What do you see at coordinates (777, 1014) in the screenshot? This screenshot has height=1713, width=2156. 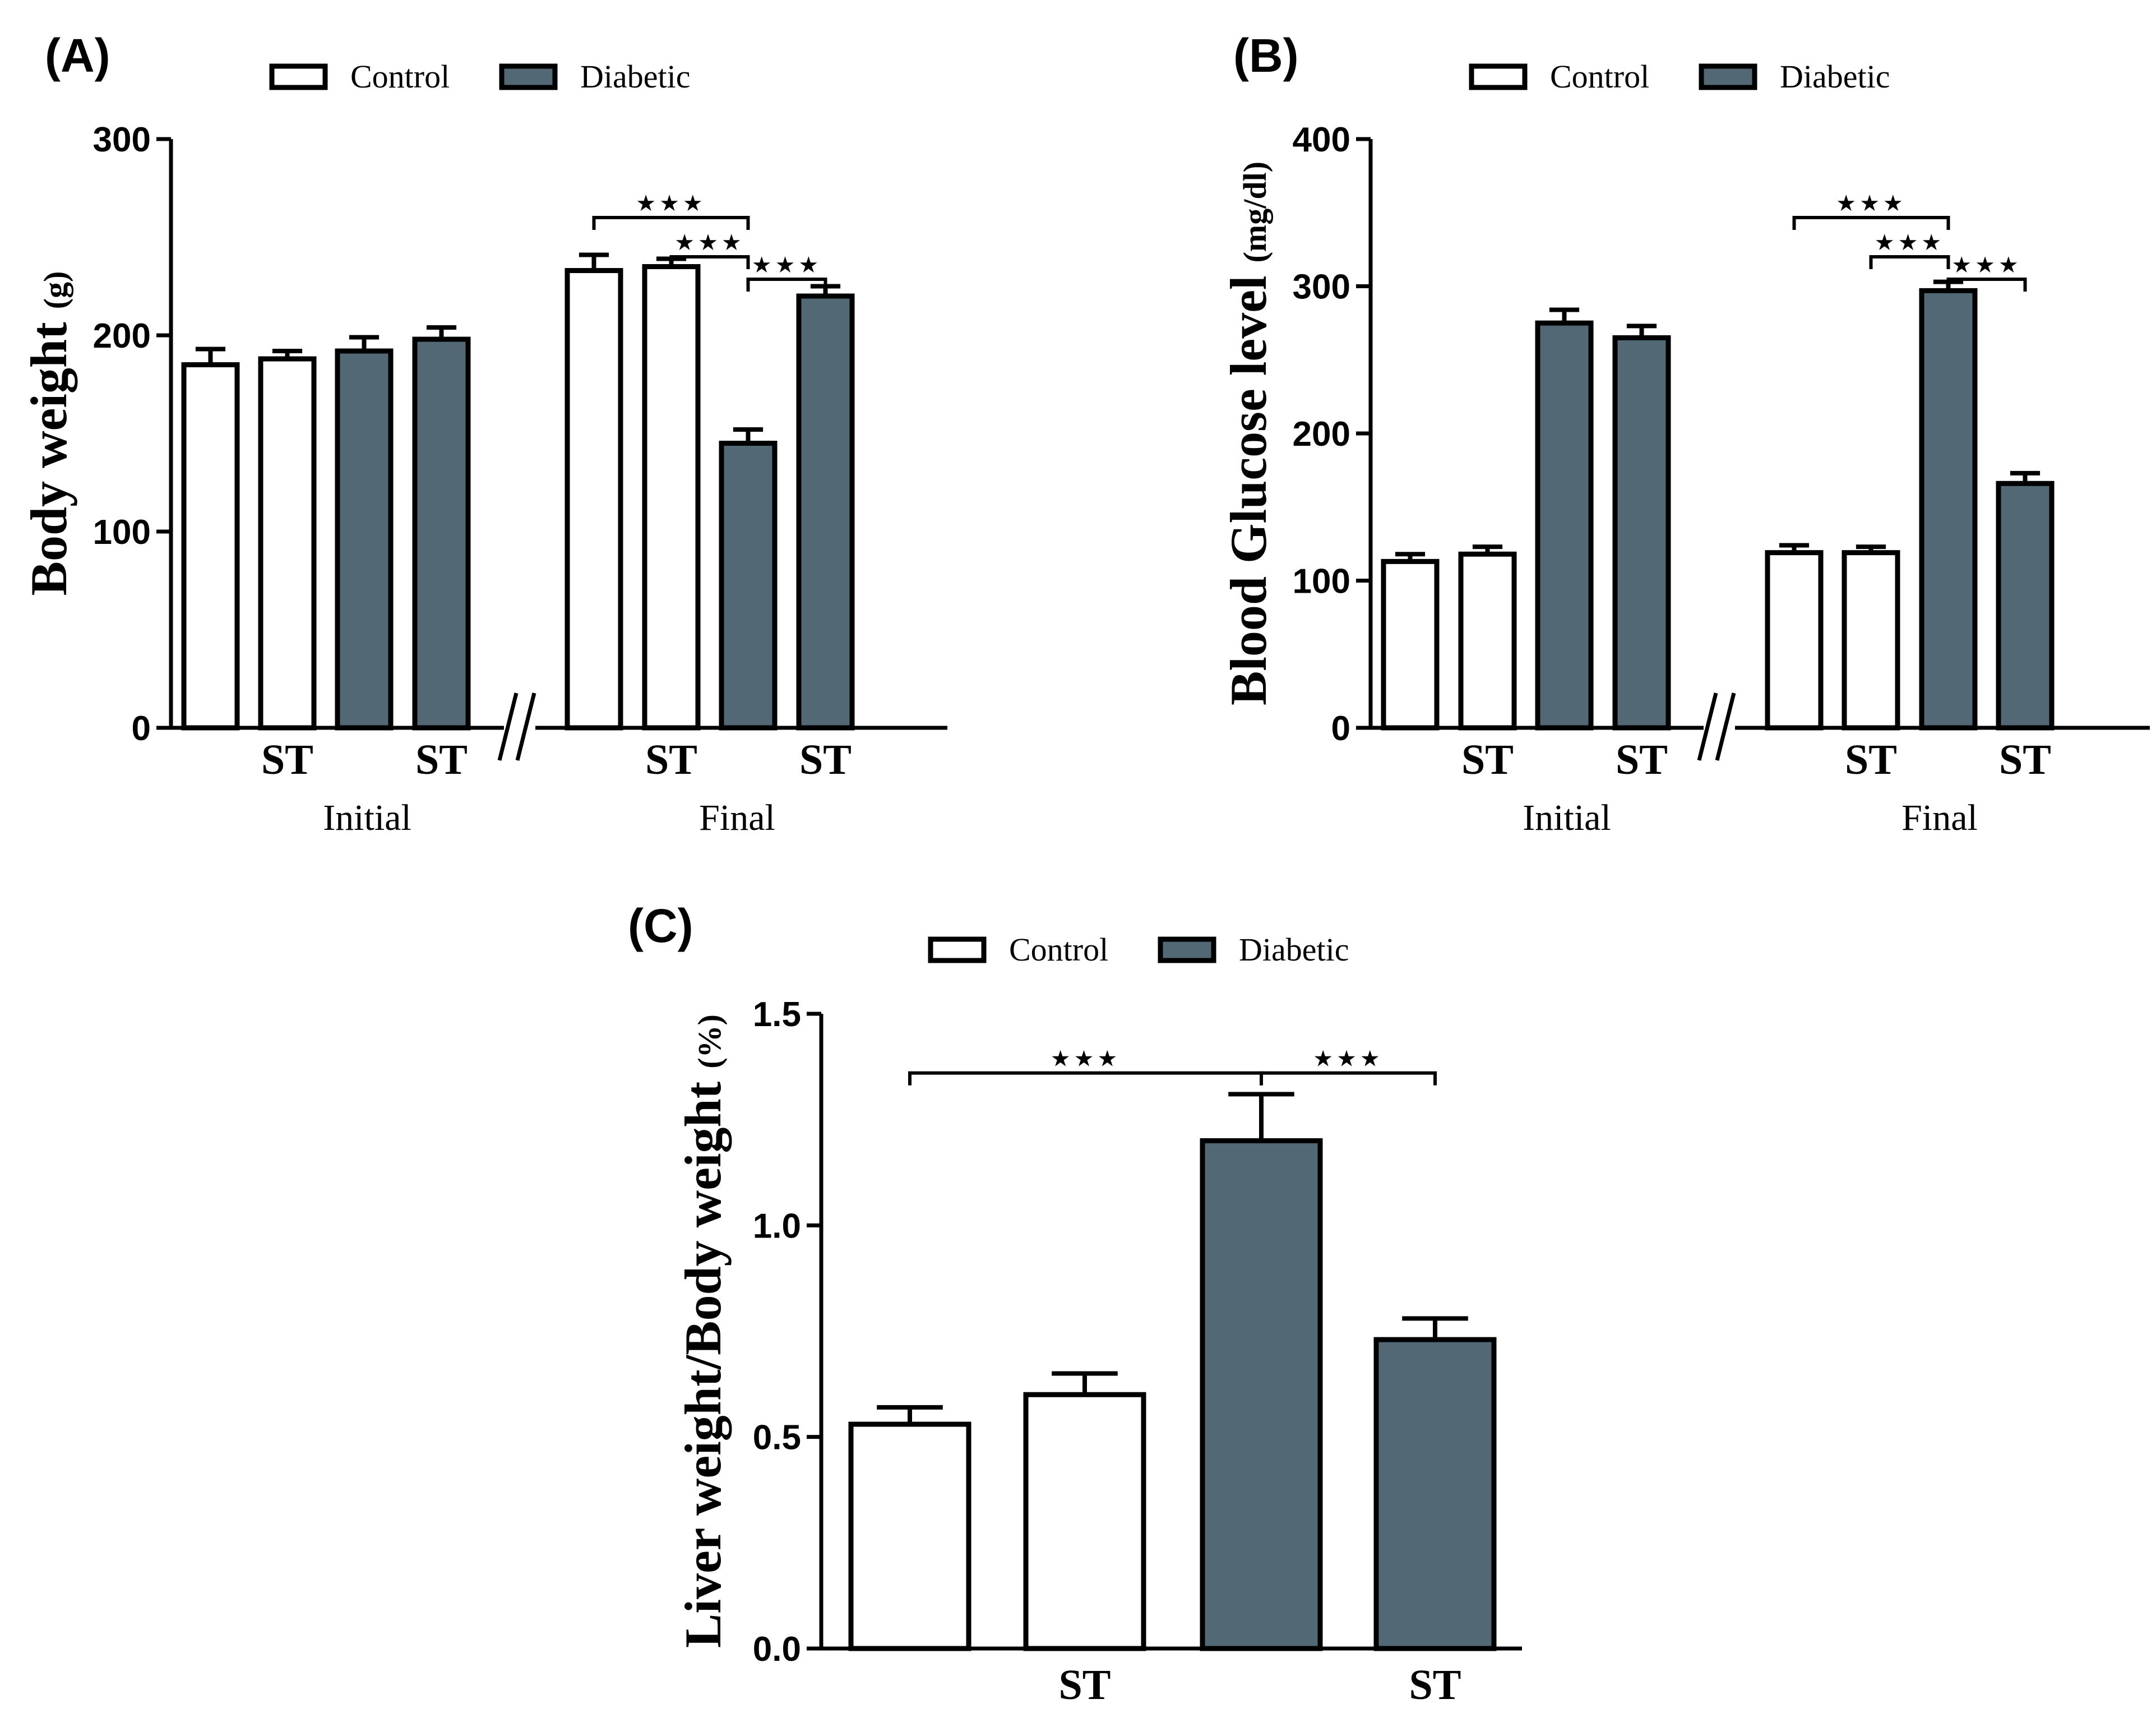 I see `y-tick-label: 1.5` at bounding box center [777, 1014].